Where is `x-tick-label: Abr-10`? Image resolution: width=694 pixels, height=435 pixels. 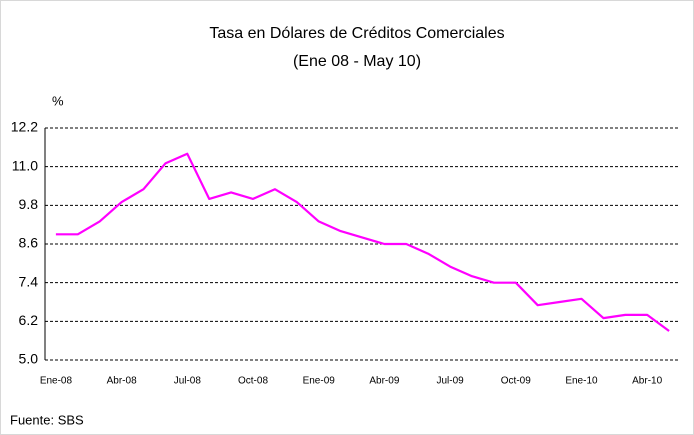 x-tick-label: Abr-10 is located at coordinates (647, 381).